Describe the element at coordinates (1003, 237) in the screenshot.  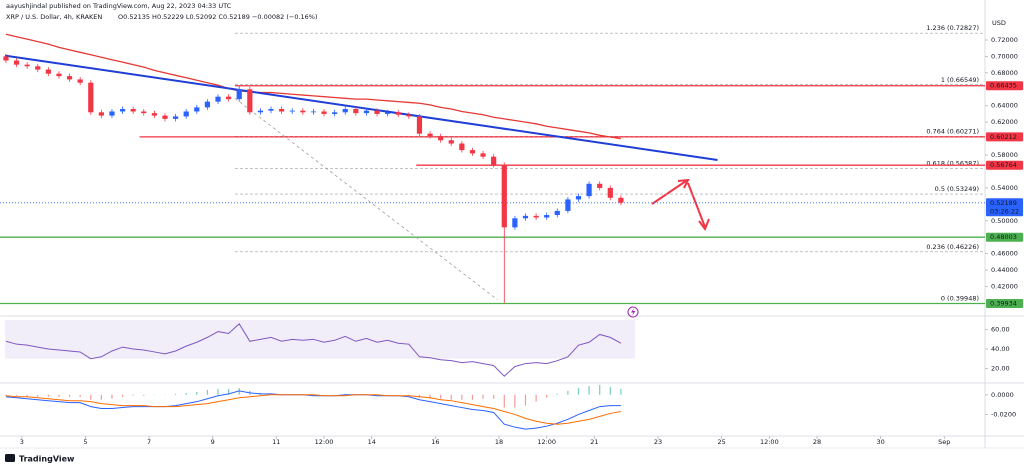
I see `price-tag-label: 0.48003` at that location.